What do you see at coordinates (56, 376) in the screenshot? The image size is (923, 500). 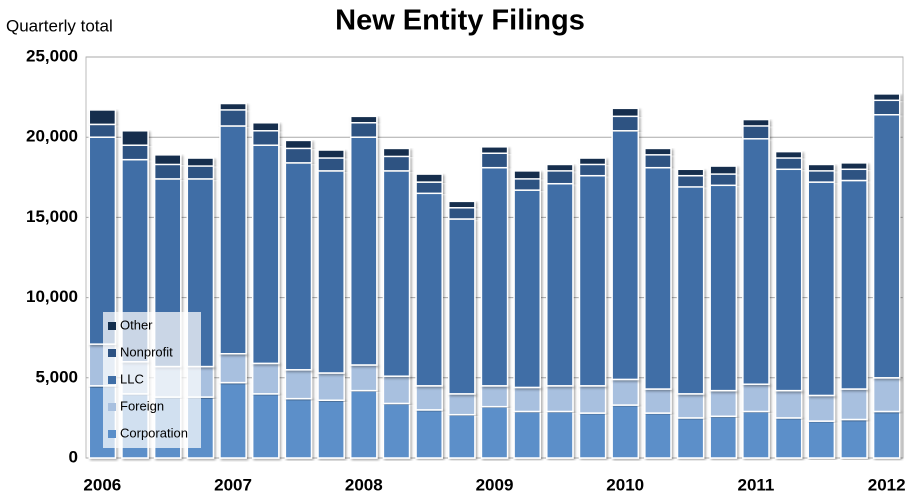 I see `y-tick-label: 5,000` at bounding box center [56, 376].